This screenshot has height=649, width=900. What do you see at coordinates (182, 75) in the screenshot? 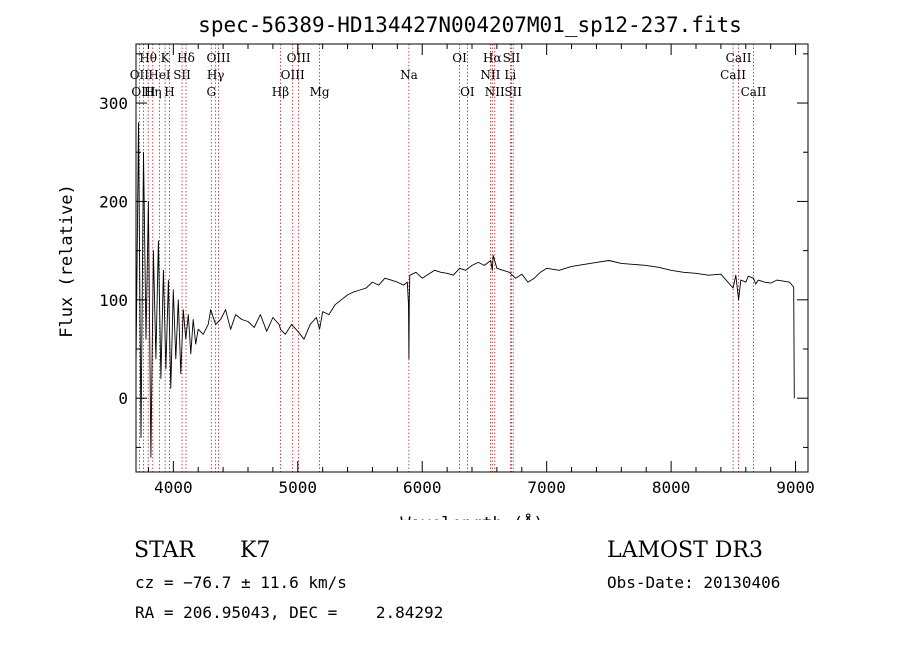
I see `line-label-7: SII` at bounding box center [182, 75].